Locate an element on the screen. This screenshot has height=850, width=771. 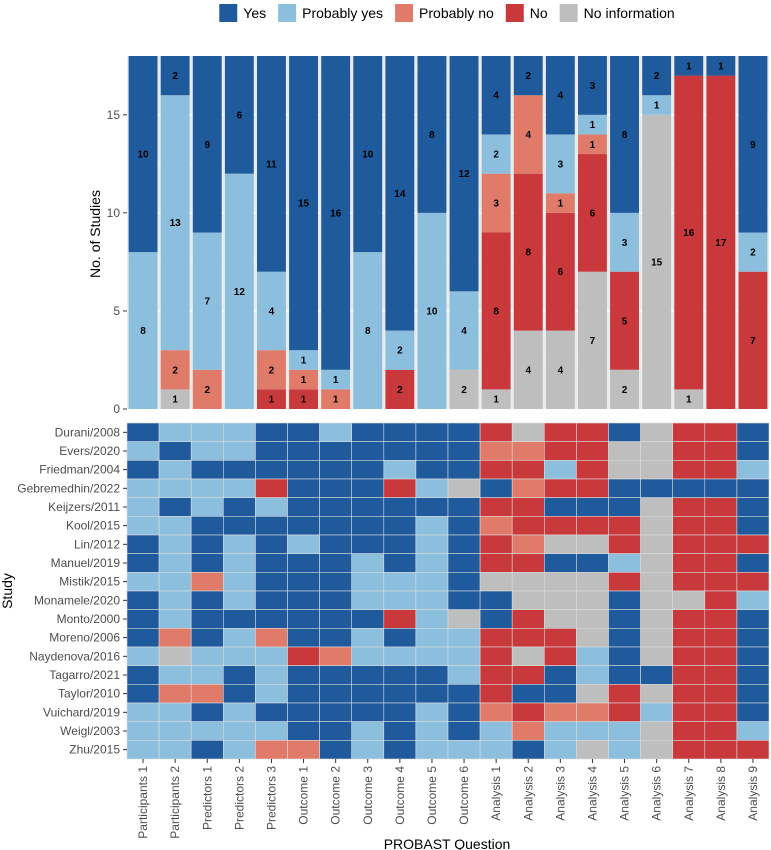
bar-value-label: 10 is located at coordinates (368, 155).